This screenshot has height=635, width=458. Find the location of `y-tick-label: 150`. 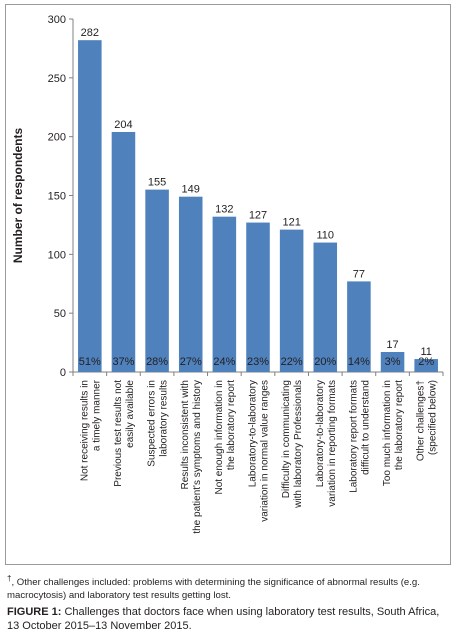

y-tick-label: 150 is located at coordinates (57, 197).